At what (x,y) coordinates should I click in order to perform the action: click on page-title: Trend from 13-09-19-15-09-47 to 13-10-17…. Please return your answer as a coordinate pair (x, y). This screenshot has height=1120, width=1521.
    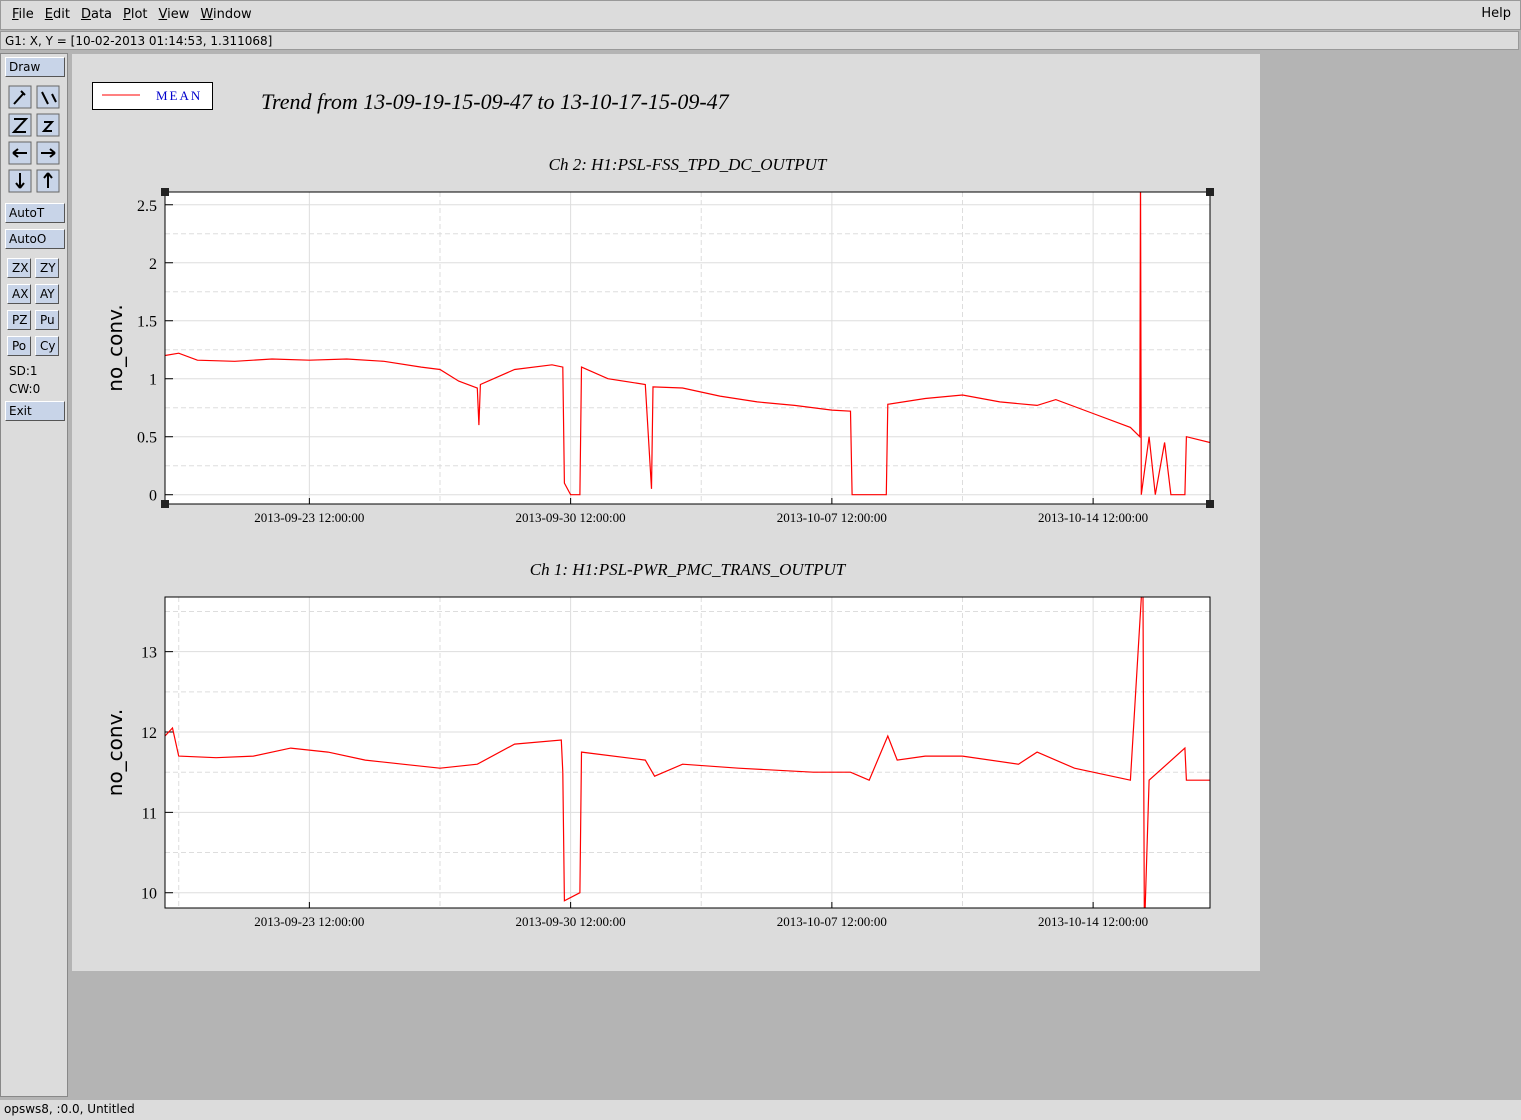
    Looking at the image, I should click on (495, 101).